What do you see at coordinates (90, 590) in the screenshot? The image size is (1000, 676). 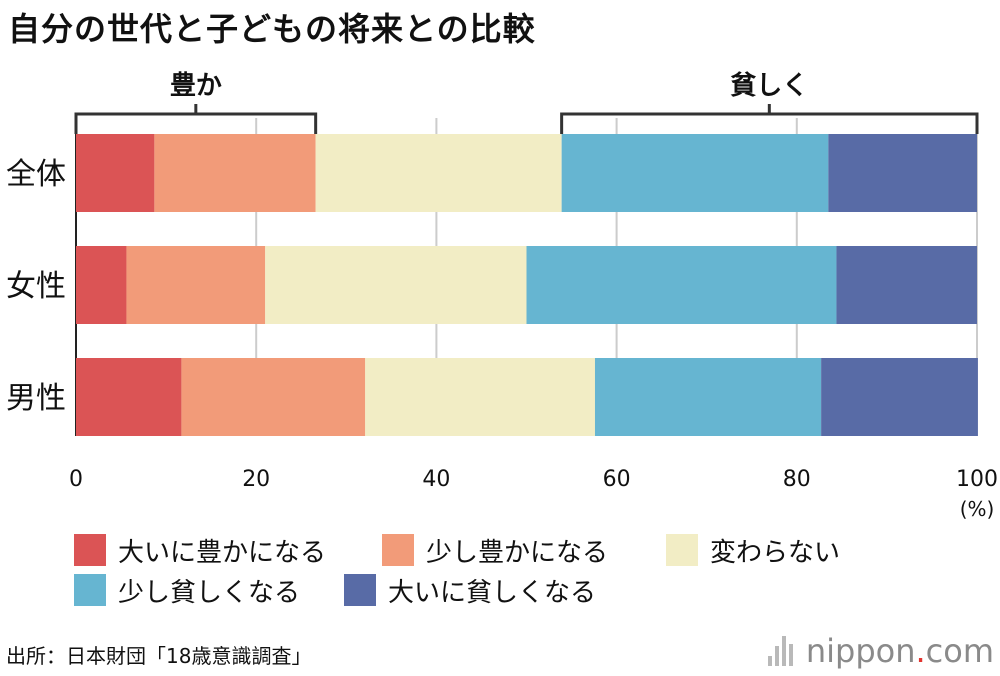 I see `legend-swatch-little-poor` at bounding box center [90, 590].